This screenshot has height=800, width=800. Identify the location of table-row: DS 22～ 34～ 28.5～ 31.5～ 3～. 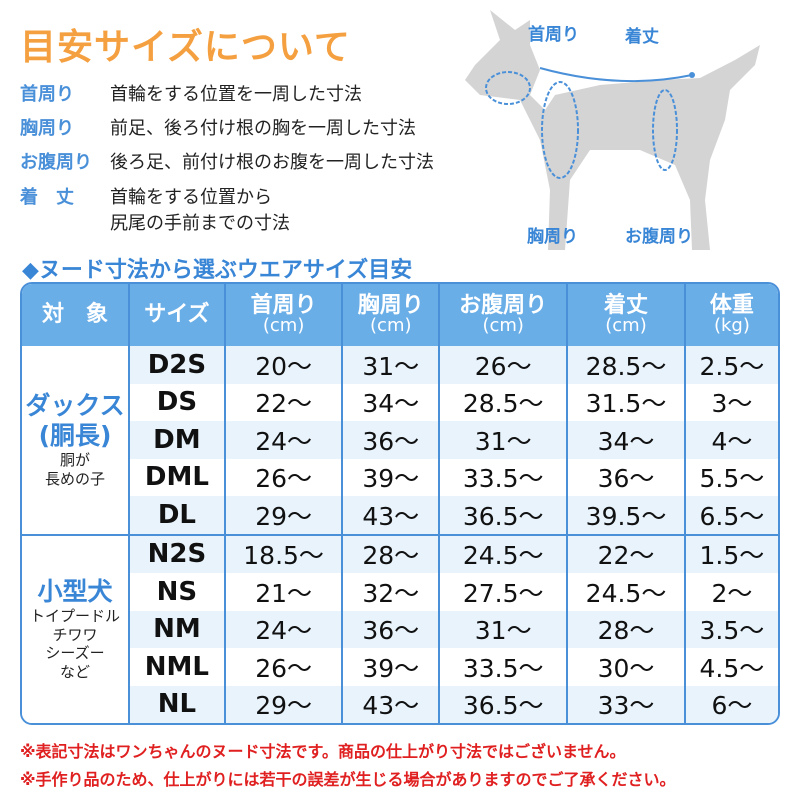
(400, 402).